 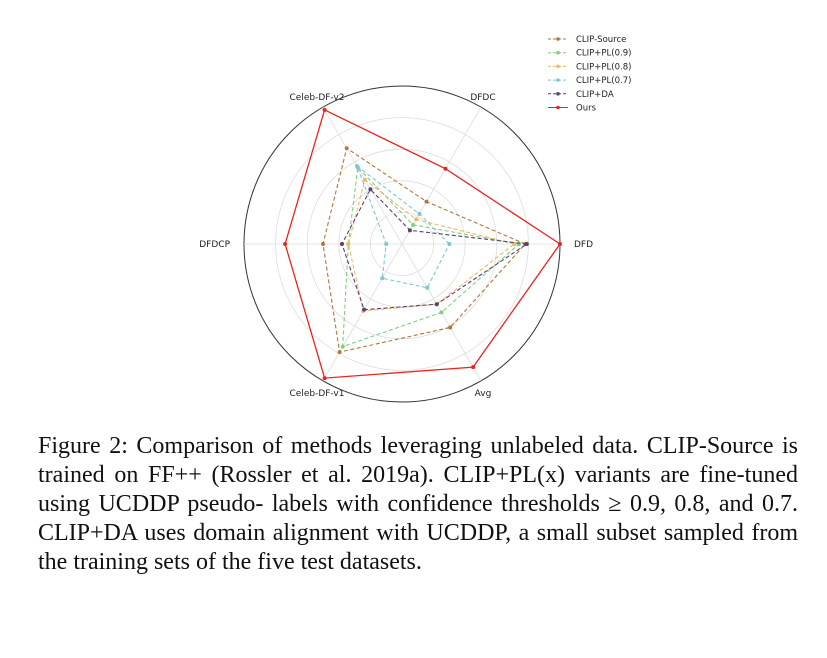 I want to click on legend-label: Ours, so click(x=586, y=109).